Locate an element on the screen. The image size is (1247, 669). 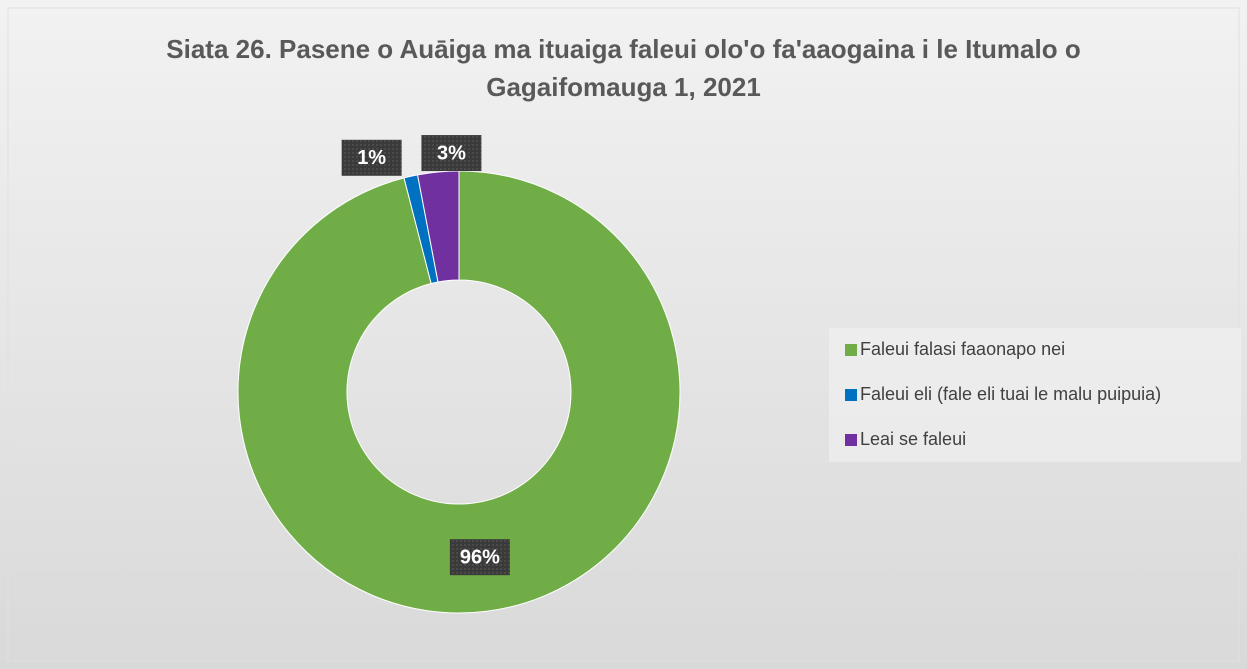
data-label: 1% is located at coordinates (371, 158).